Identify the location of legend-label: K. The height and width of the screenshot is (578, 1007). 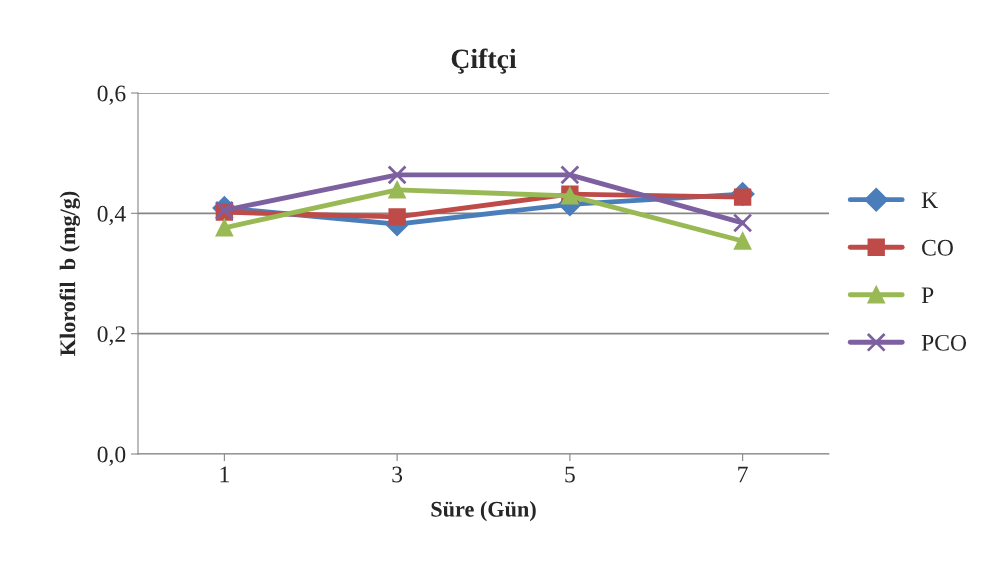
(929, 200).